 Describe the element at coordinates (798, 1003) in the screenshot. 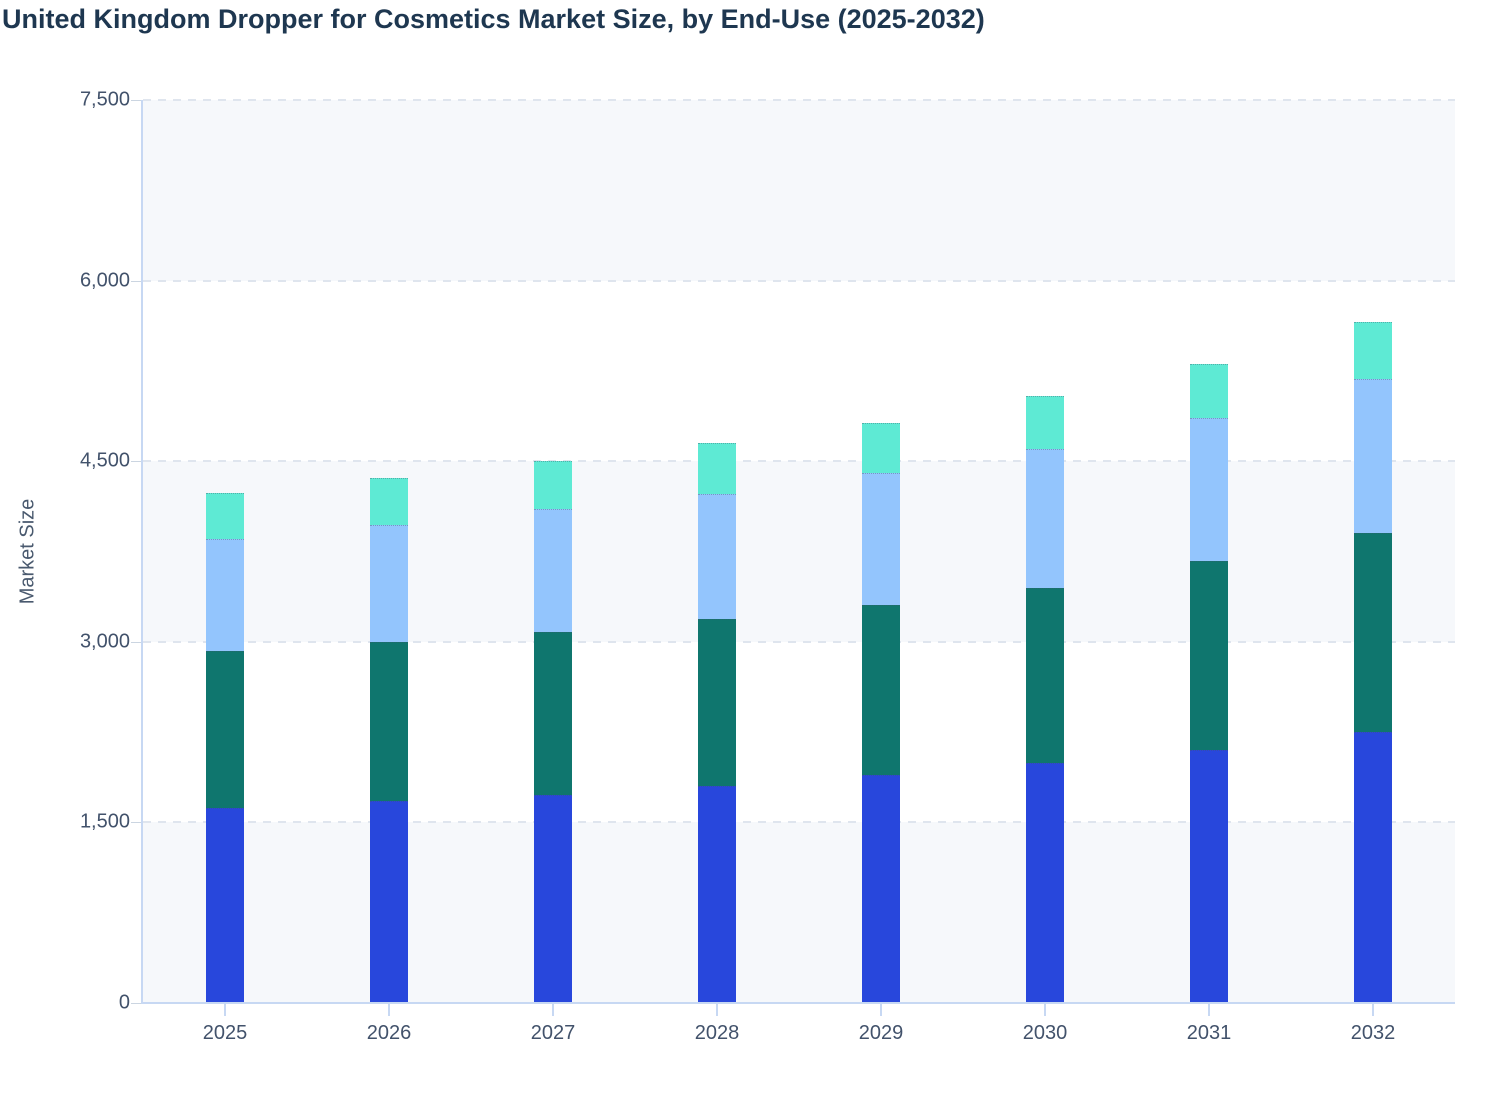

I see `x-axis-line` at that location.